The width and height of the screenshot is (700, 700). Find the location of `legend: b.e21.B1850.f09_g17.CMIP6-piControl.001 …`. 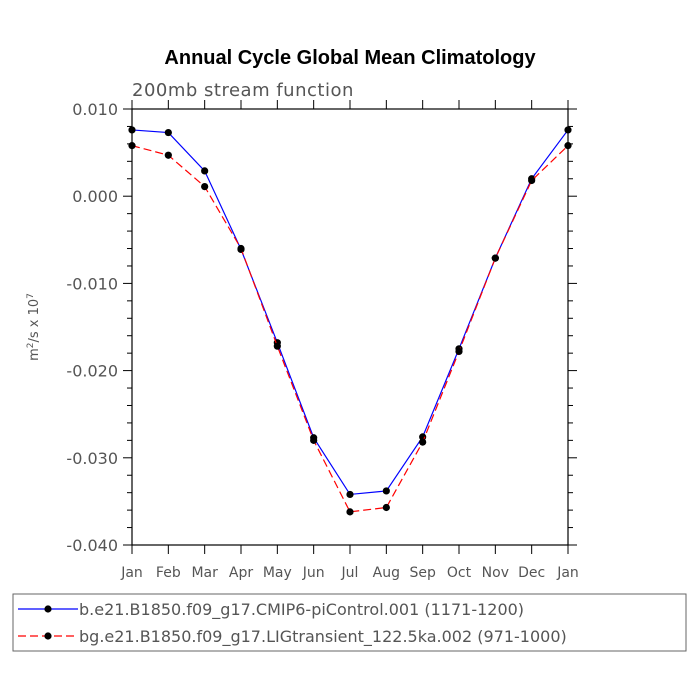

legend: b.e21.B1850.f09_g17.CMIP6-piControl.001 … is located at coordinates (292, 623).